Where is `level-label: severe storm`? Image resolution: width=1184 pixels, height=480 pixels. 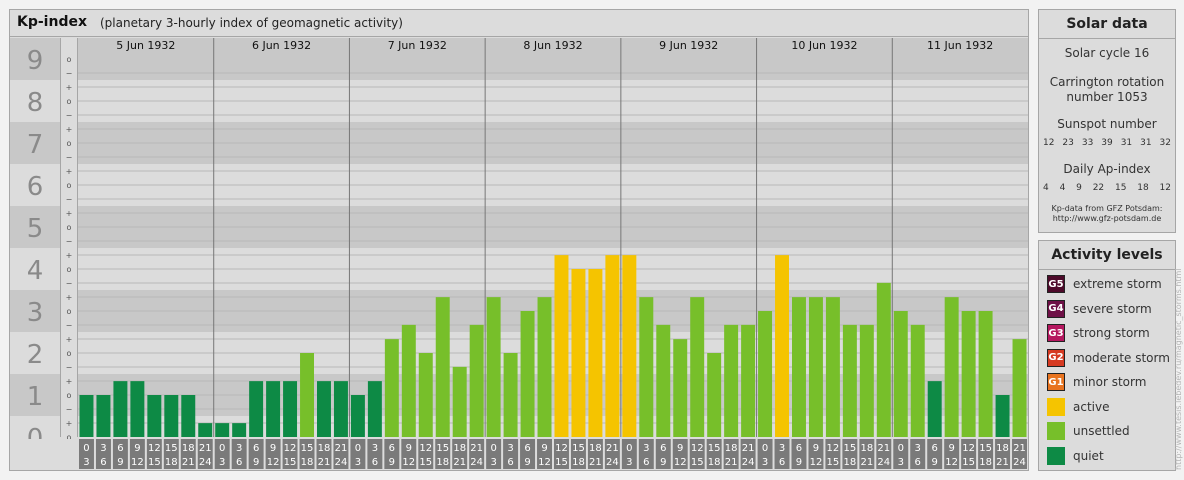
level-label: severe storm is located at coordinates (1112, 308).